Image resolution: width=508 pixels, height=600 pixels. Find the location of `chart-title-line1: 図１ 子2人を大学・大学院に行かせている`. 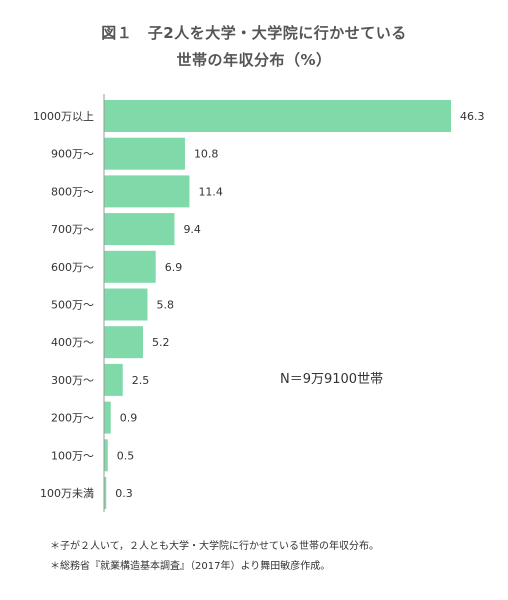

chart-title-line1: 図１ 子2人を大学・大学院に行かせている is located at coordinates (254, 33).